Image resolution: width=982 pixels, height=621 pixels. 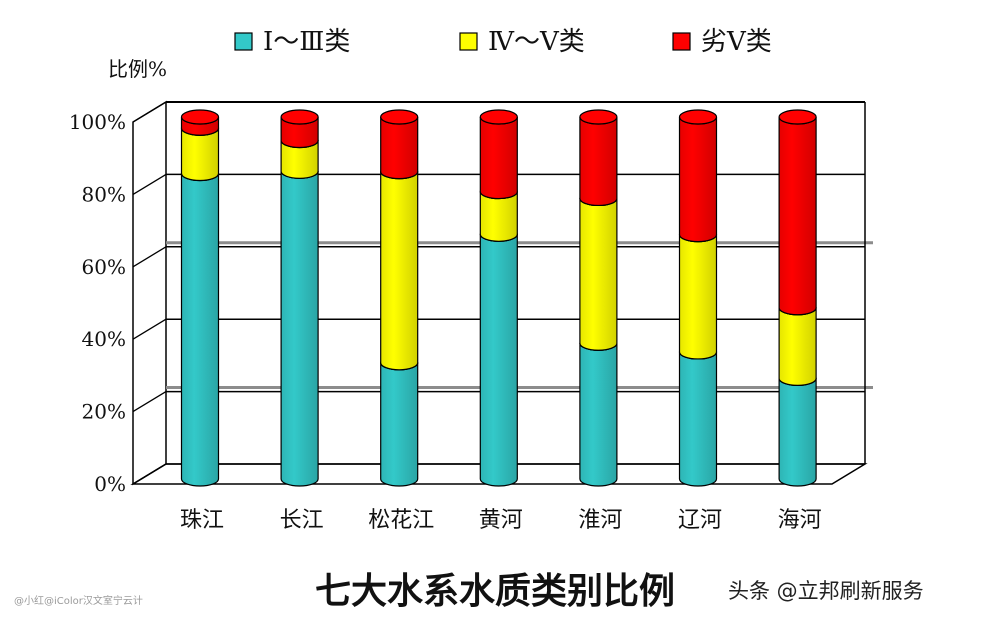 I want to click on left-wall, so click(x=149, y=293).